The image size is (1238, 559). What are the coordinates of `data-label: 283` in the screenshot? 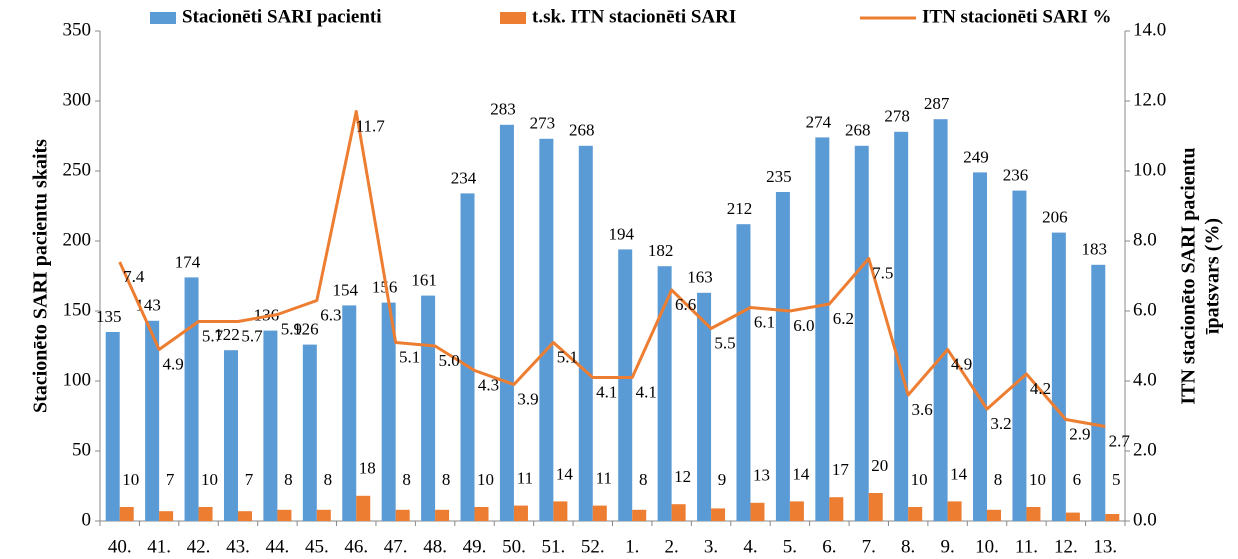 It's located at (503, 109).